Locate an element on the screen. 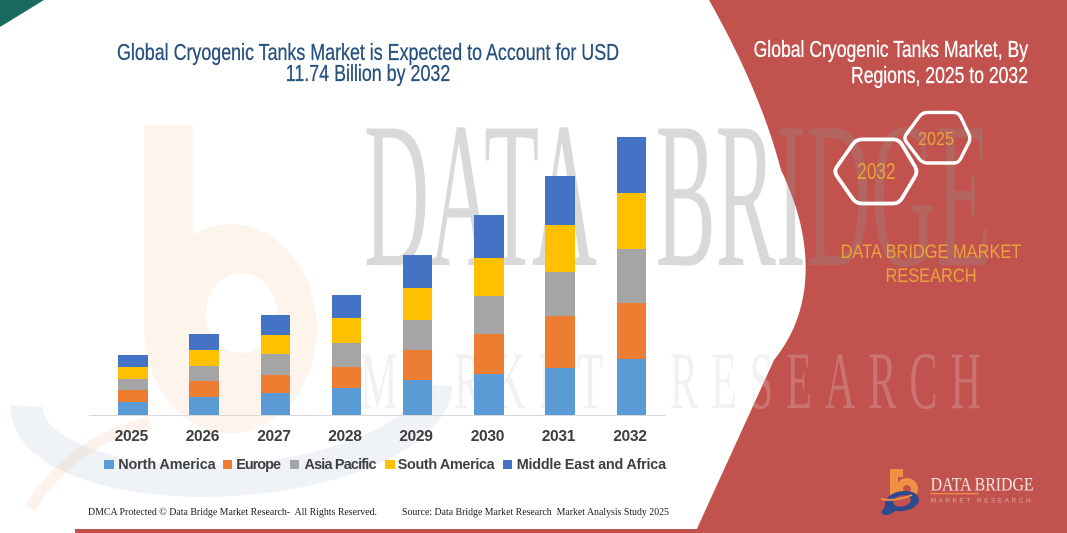 This screenshot has width=1067, height=533. svg-text: DATA BRIDGE is located at coordinates (982, 485).